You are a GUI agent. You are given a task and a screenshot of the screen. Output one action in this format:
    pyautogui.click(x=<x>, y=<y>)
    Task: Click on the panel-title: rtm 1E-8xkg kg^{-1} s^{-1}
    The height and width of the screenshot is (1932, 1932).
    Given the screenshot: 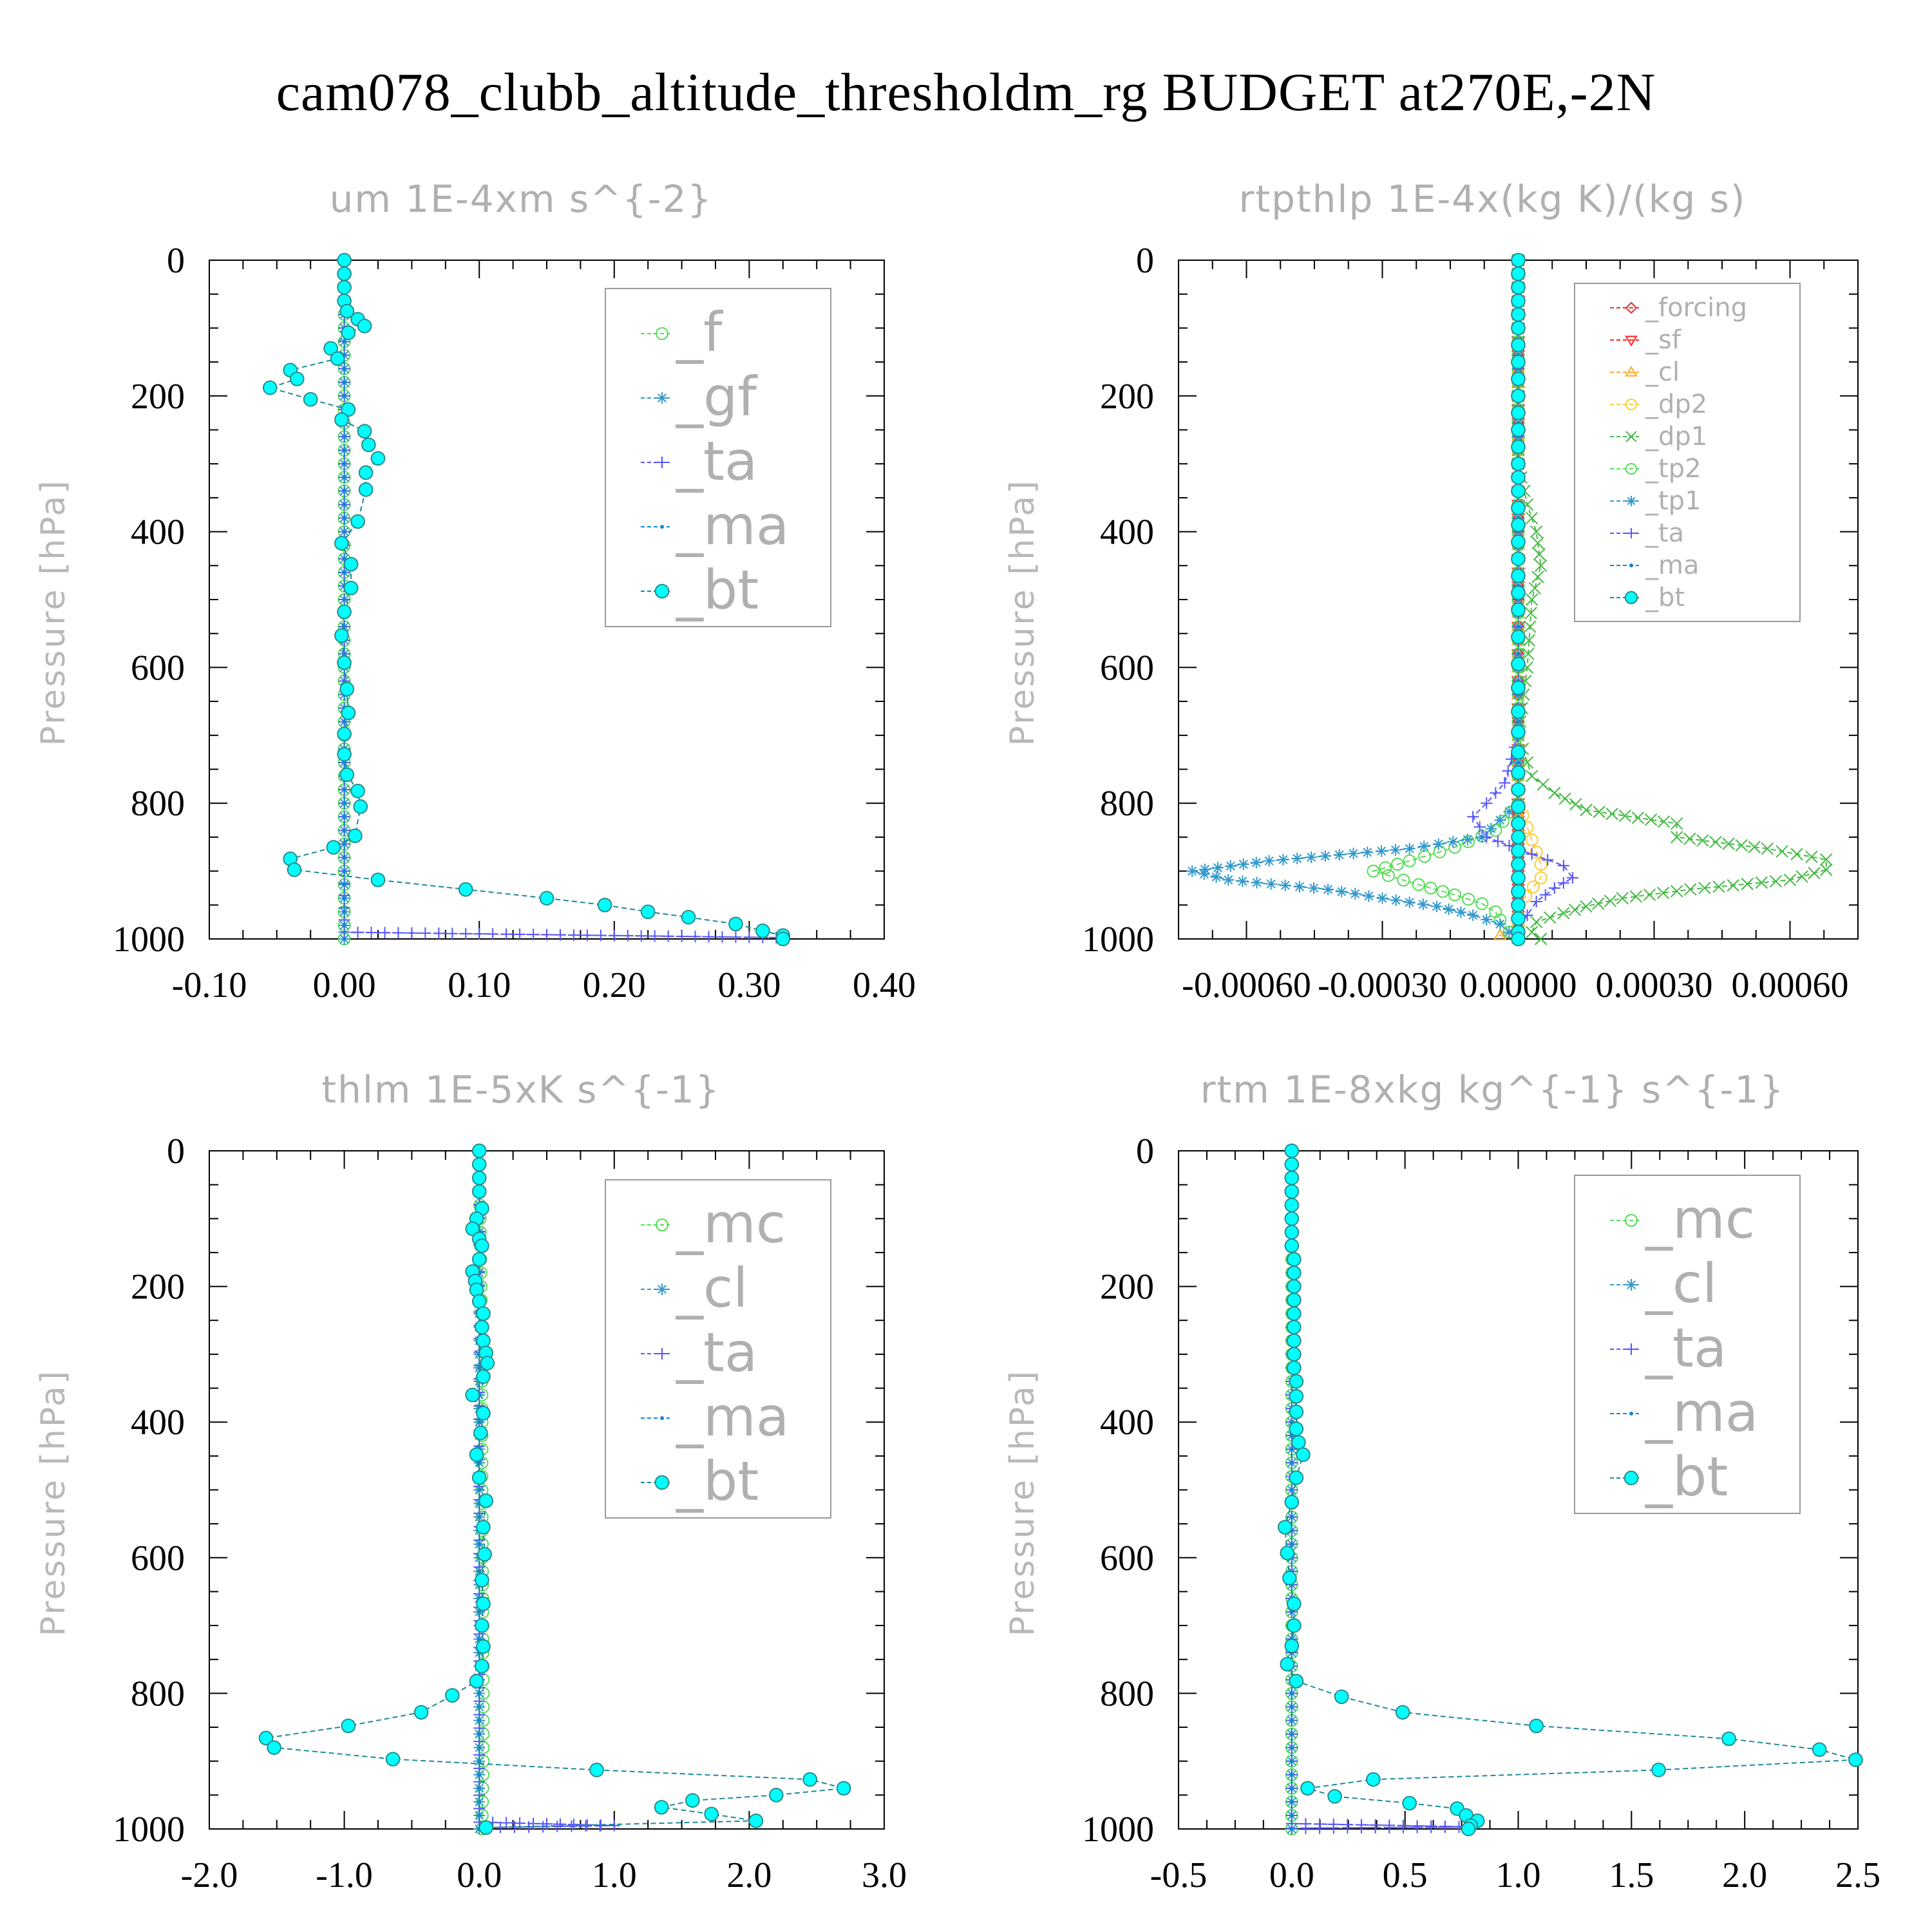 What is the action you would take?
    pyautogui.click(x=1492, y=1090)
    